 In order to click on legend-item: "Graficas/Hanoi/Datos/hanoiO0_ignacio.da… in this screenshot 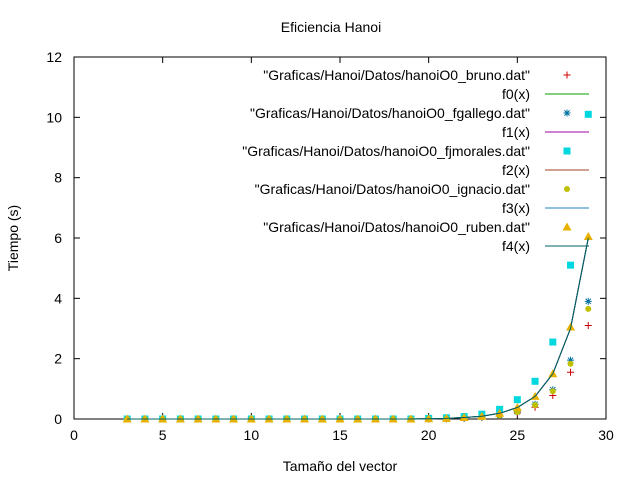, I will do `click(412, 189)`.